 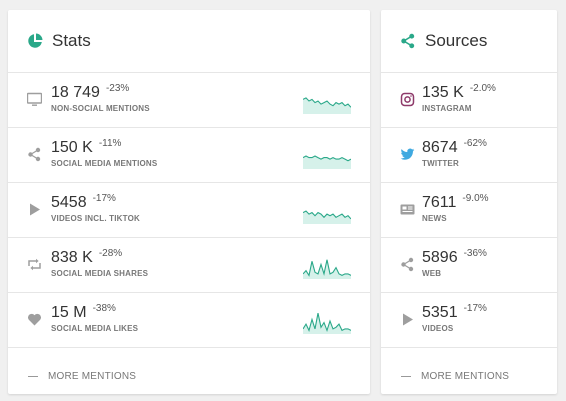 What do you see at coordinates (110, 143) in the screenshot?
I see `stat-change: -11%` at bounding box center [110, 143].